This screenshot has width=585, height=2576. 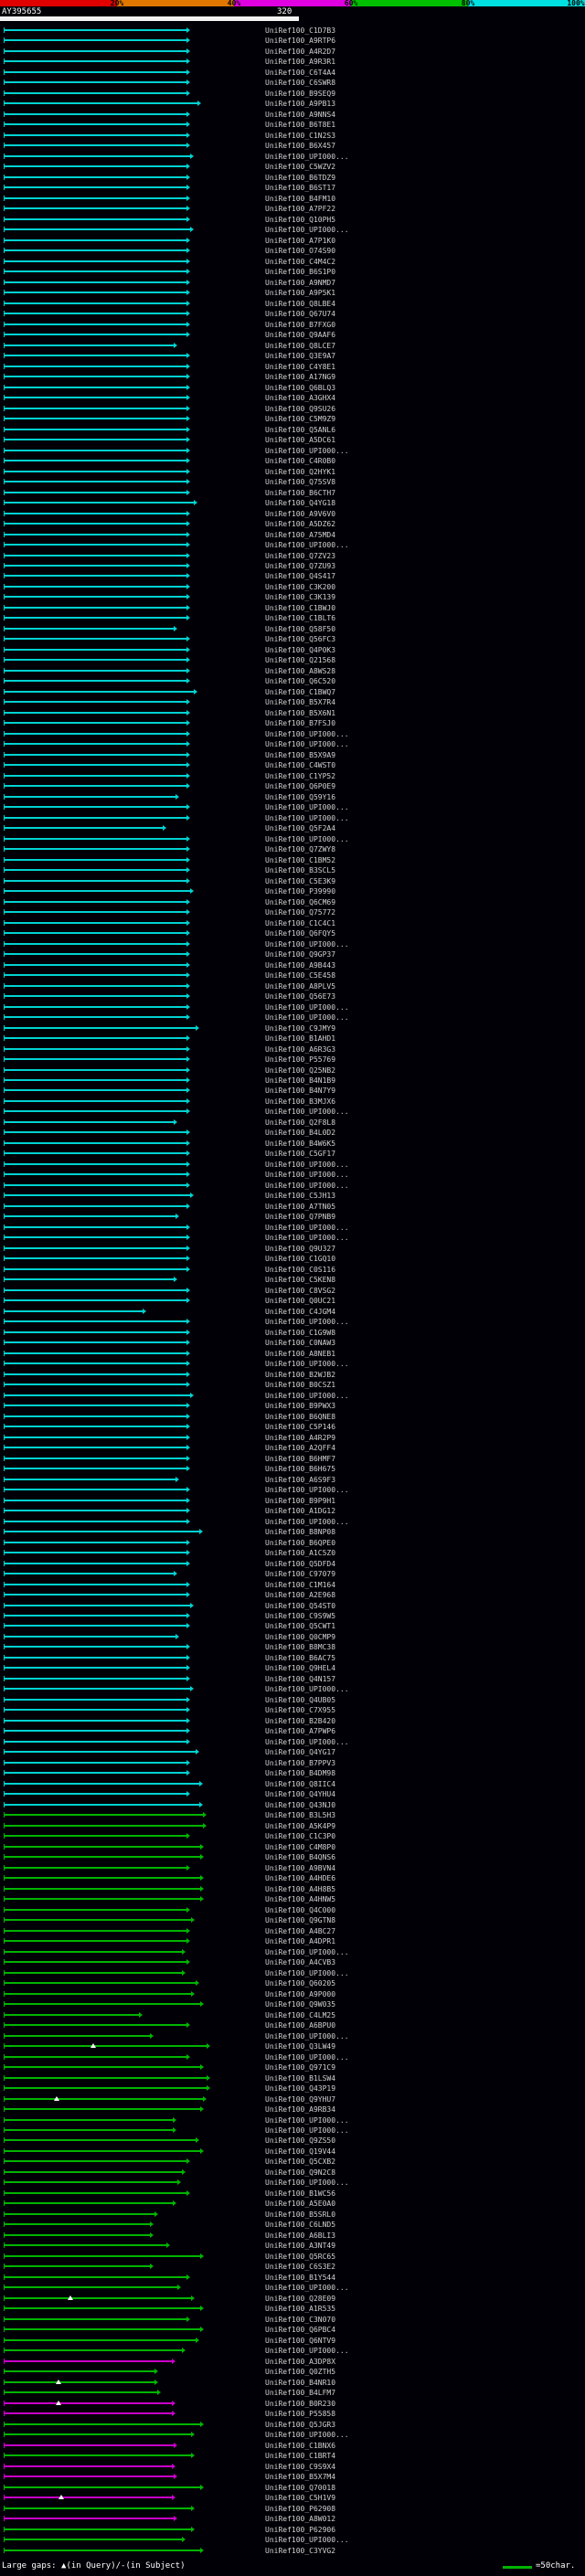 I want to click on hit-label: UniRef100_Q6BLQ3, so click(x=300, y=387).